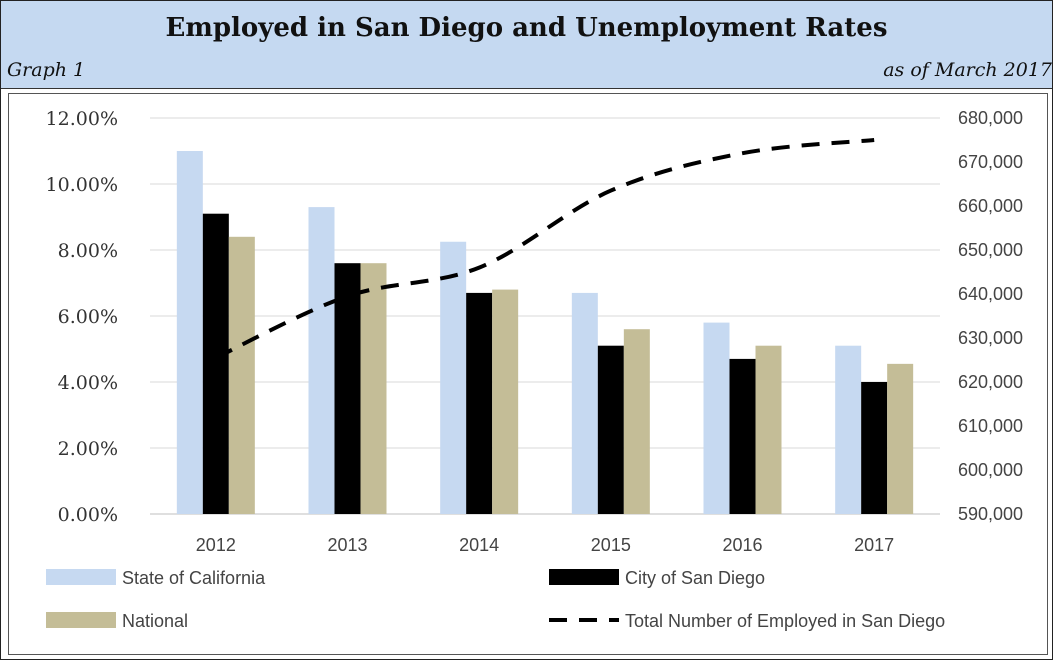 Image resolution: width=1055 pixels, height=662 pixels. Describe the element at coordinates (82, 185) in the screenshot. I see `y-left-tick-label: 10.00%` at that location.